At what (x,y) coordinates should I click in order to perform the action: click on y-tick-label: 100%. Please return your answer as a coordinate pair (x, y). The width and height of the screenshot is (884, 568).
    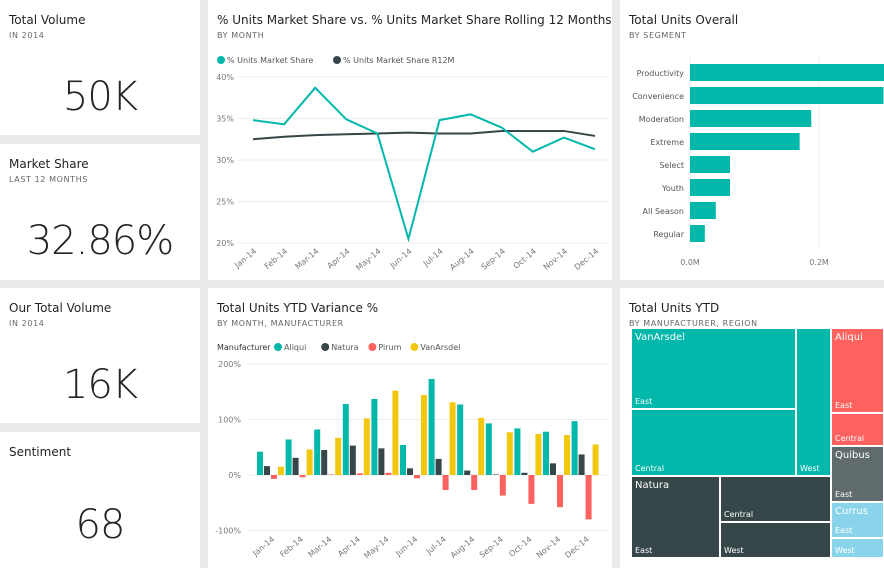
    Looking at the image, I should click on (229, 420).